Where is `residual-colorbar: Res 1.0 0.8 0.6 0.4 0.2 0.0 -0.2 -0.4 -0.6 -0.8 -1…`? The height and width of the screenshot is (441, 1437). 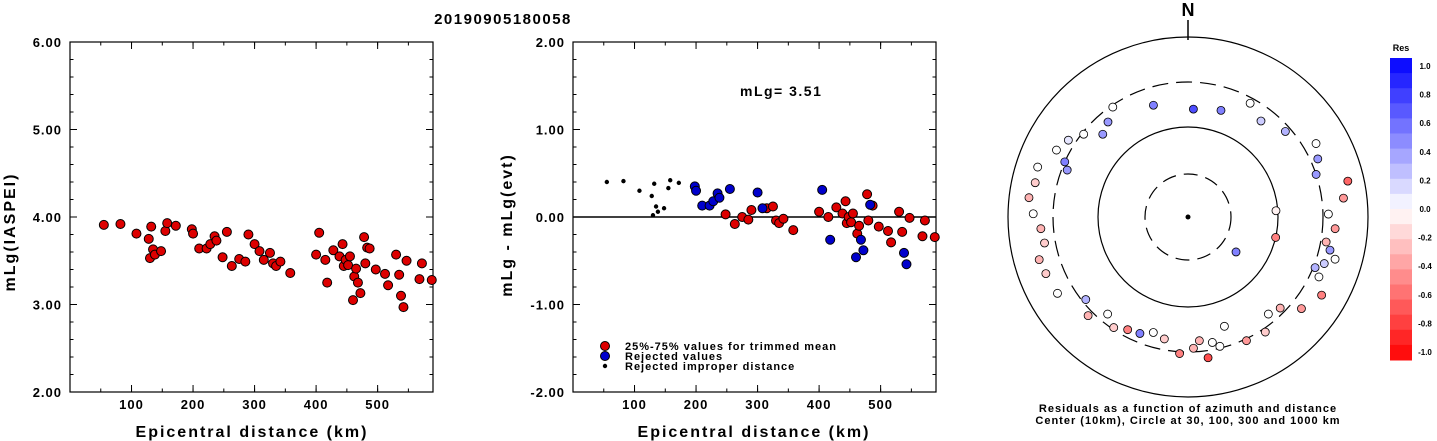
residual-colorbar: Res 1.0 0.8 0.6 0.4 0.2 0.0 -0.2 -0.4 -0.6 -0.8 -1… is located at coordinates (1411, 202).